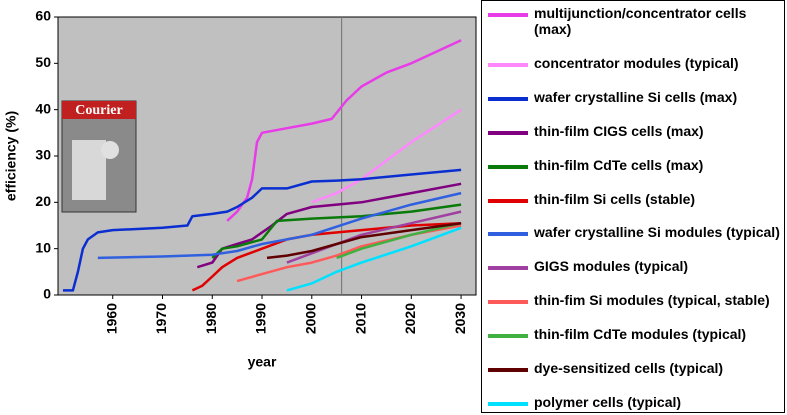  I want to click on x-tick-label: 2030, so click(460, 318).